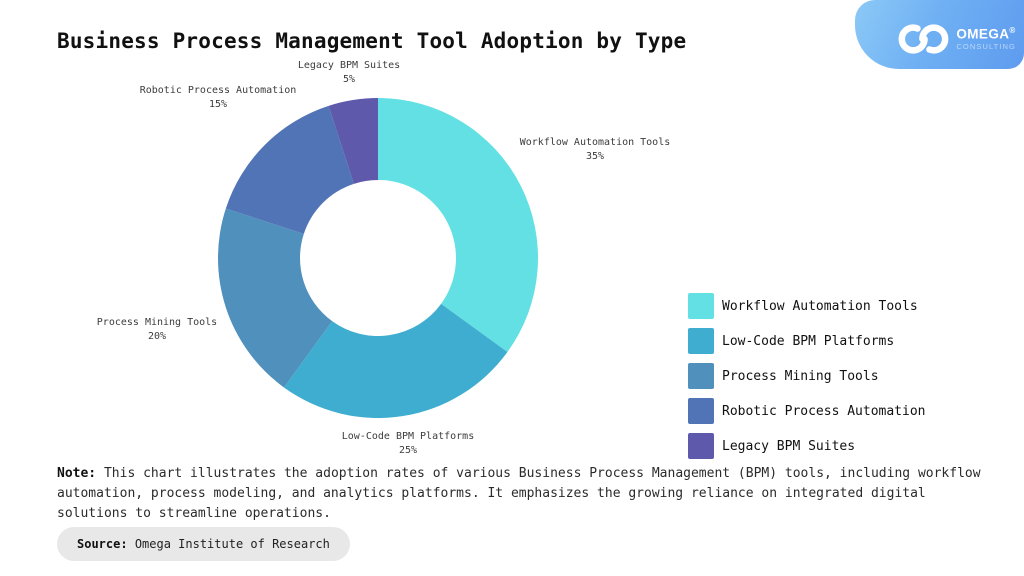  I want to click on slice-label-name: Process Mining Tools, so click(157, 322).